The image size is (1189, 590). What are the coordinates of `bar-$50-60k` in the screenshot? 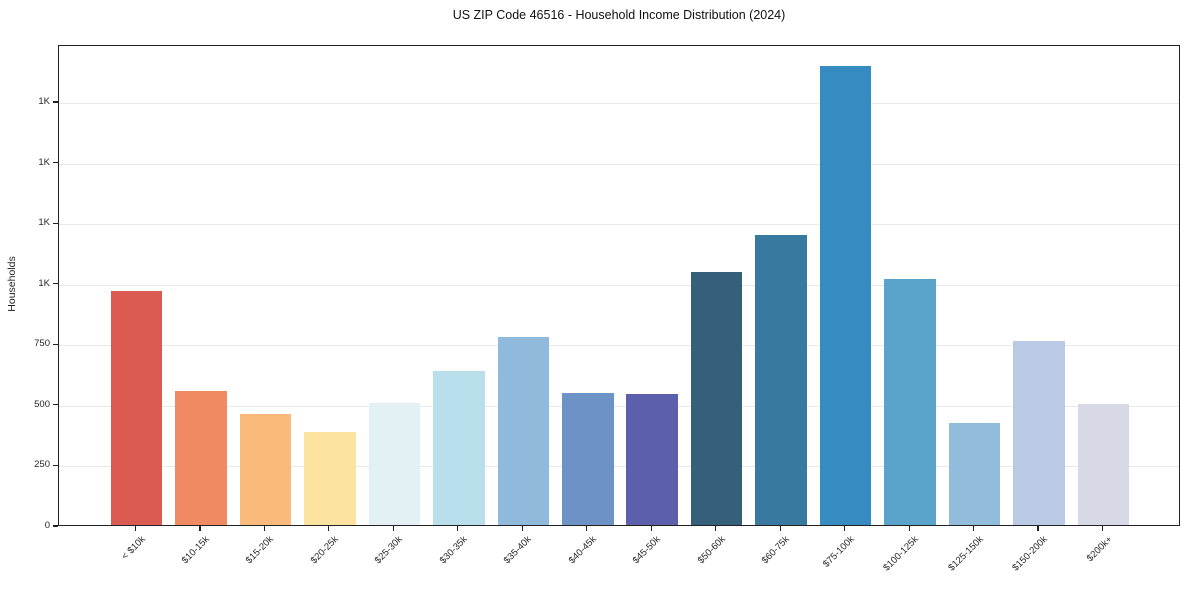 It's located at (716, 398).